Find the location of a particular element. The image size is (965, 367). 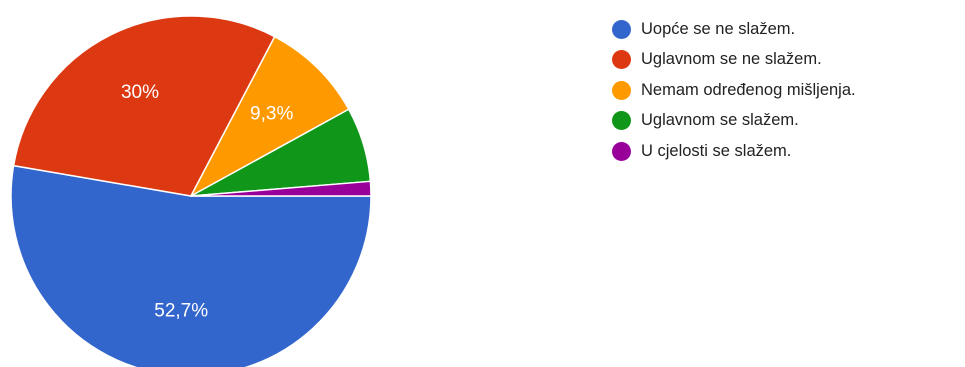

legend-label: Uglavnom se ne slažem. is located at coordinates (731, 59).